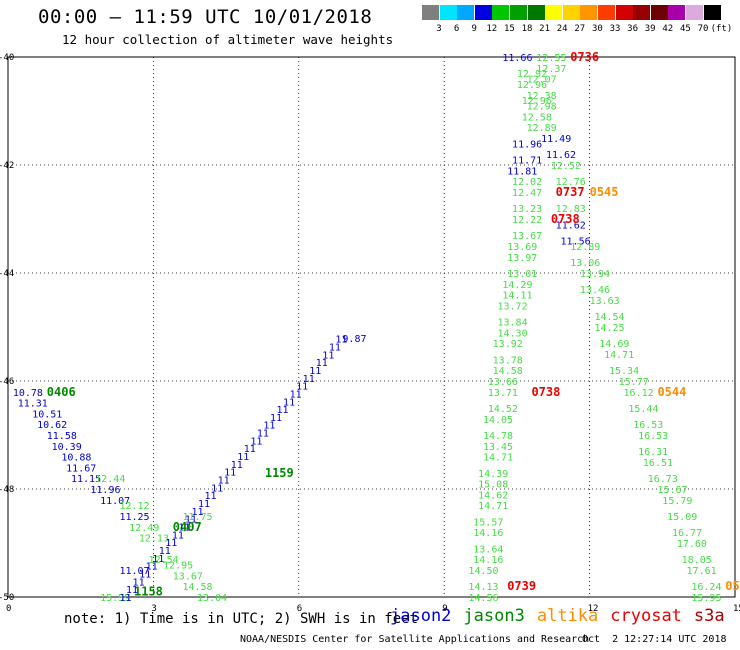  What do you see at coordinates (517, 285) in the screenshot?
I see `data-label: 14.29` at bounding box center [517, 285].